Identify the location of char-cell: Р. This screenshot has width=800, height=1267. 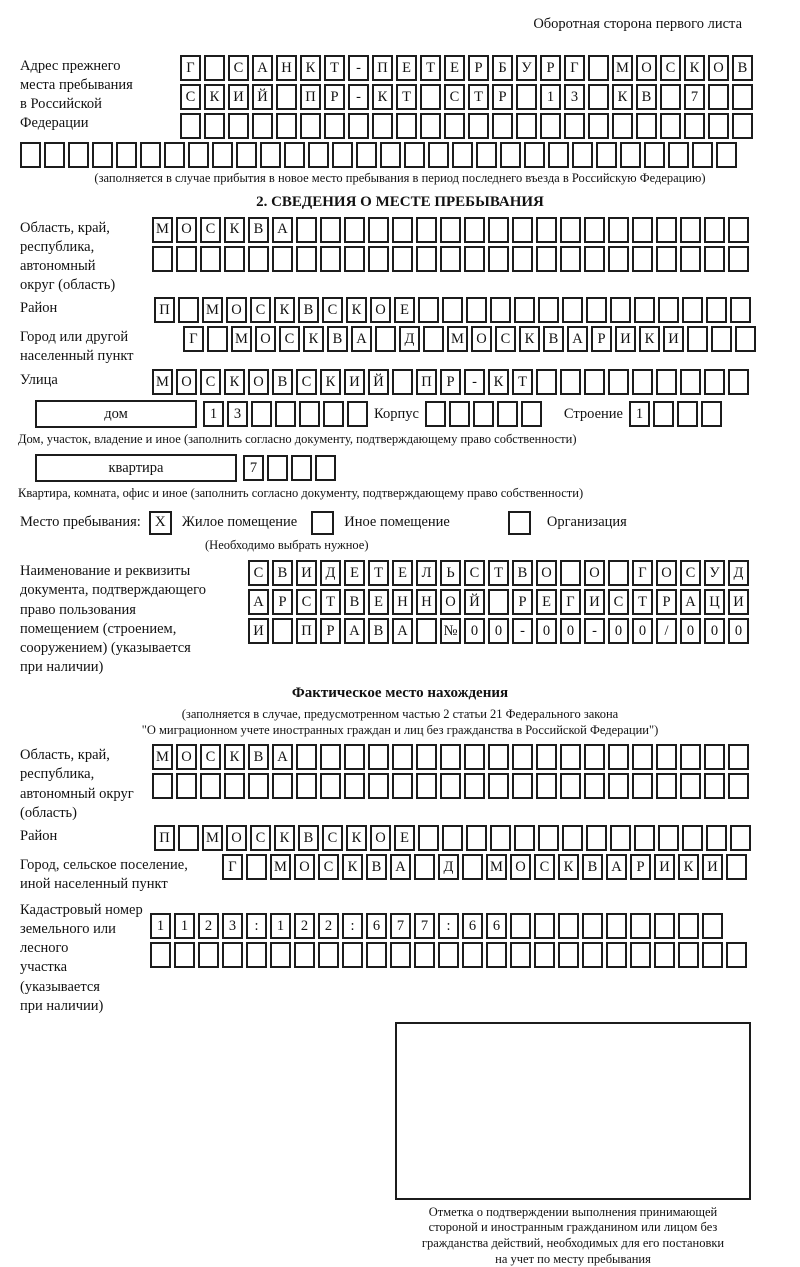
(522, 602).